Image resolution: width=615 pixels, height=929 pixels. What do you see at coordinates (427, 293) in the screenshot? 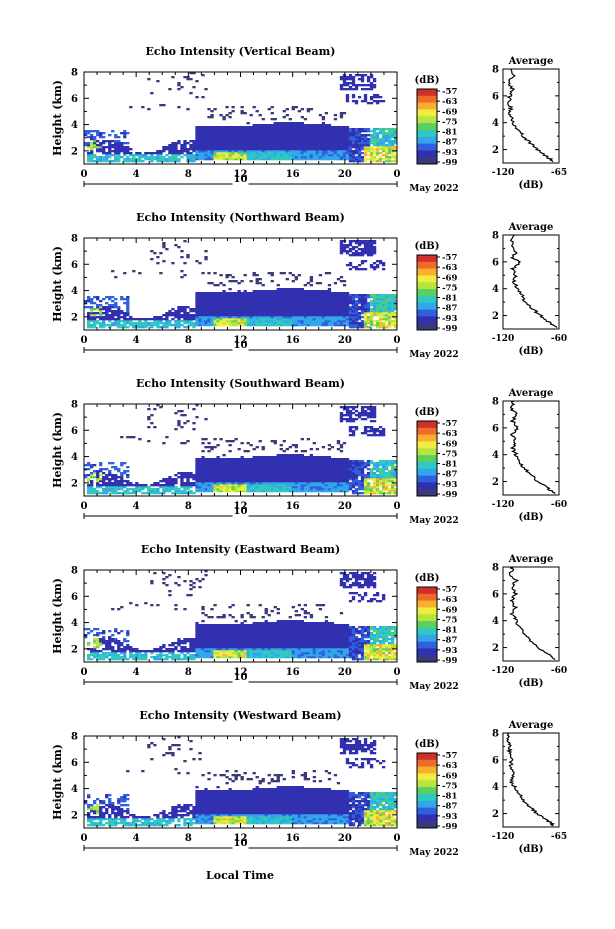
I see `colorbar-swatch` at bounding box center [427, 293].